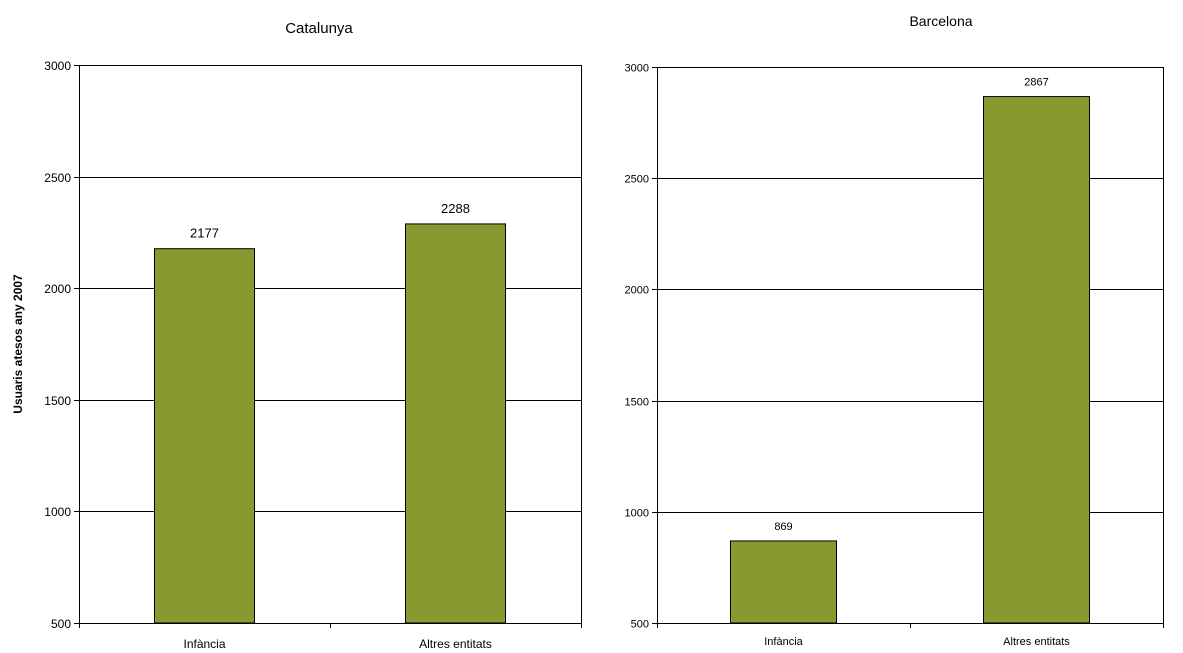 This screenshot has height=653, width=1183. Describe the element at coordinates (637, 179) in the screenshot. I see `chart-2-y-tick-label: 2500` at that location.